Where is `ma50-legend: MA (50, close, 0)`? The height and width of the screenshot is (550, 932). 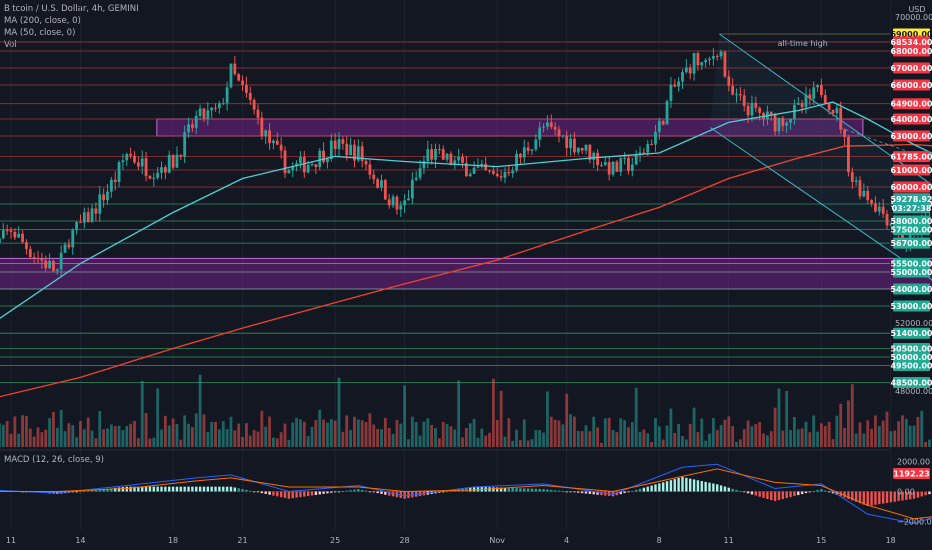 ma50-legend: MA (50, close, 0) is located at coordinates (40, 33).